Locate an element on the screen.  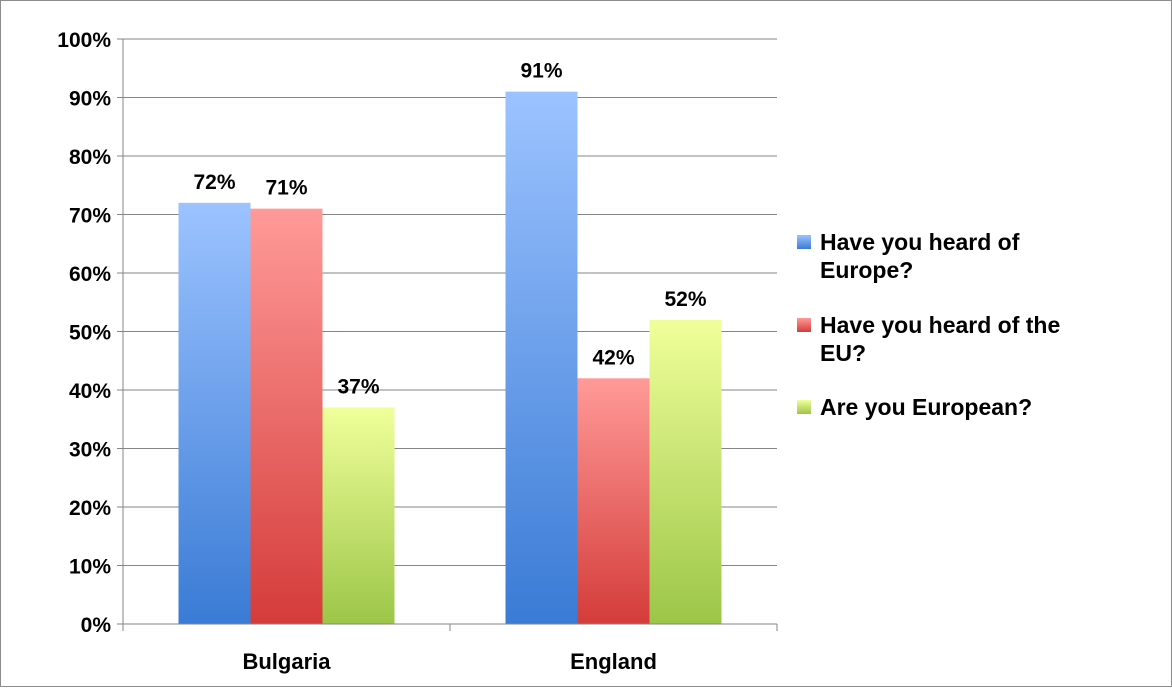
x-axis-category-labels: Bulgaria England is located at coordinates (449, 661).